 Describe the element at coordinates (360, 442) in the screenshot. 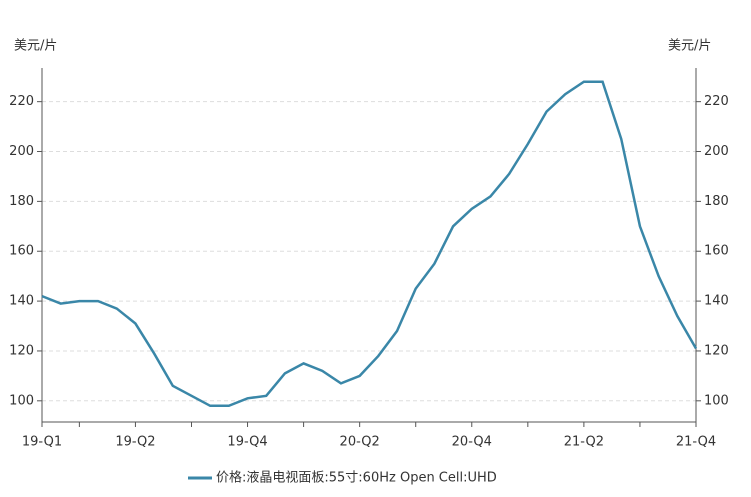

I see `x-tick-label: 20-Q2` at that location.